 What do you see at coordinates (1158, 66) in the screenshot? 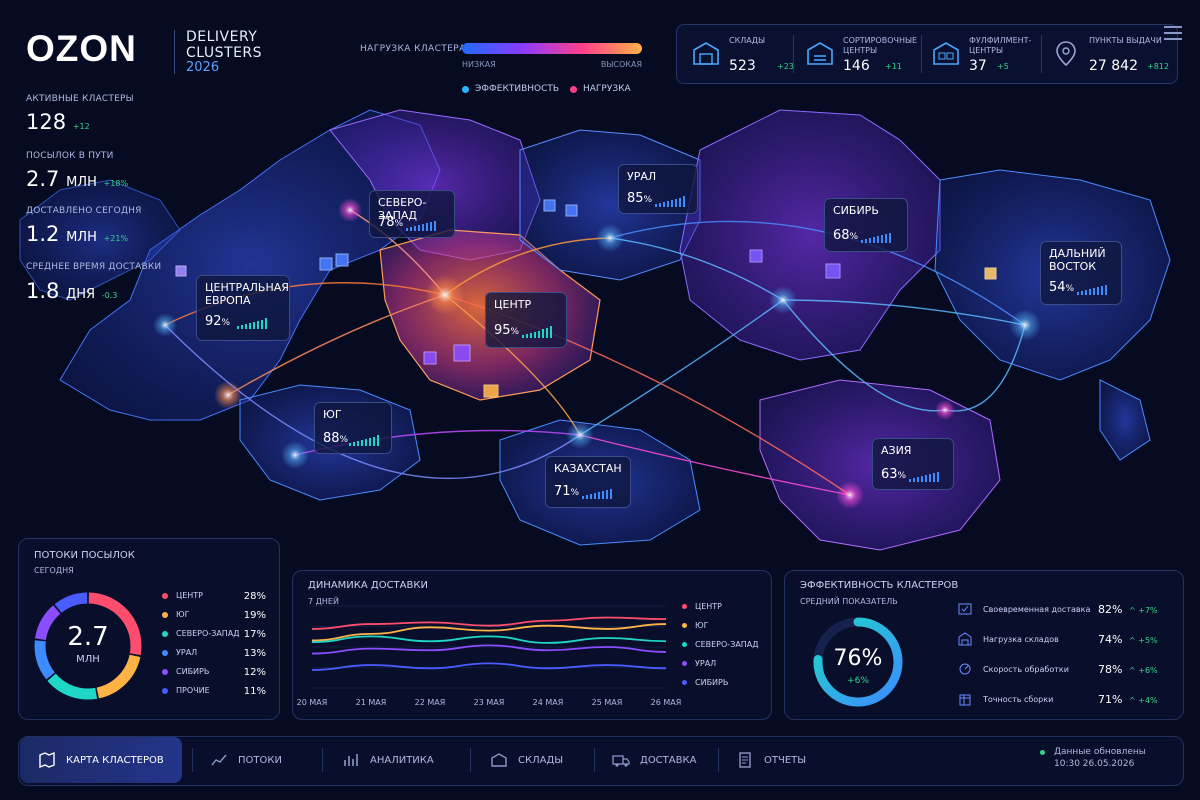
I see `stat-delta: +812` at bounding box center [1158, 66].